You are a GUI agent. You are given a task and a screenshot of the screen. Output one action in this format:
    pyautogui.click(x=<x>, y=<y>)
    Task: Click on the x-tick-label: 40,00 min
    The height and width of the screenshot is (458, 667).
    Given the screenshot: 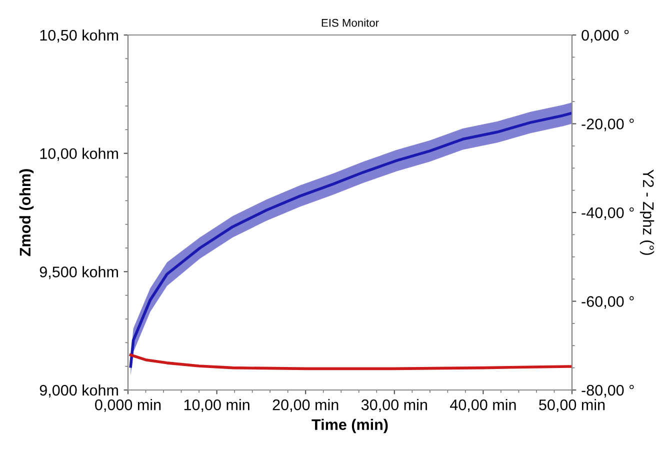 What is the action you would take?
    pyautogui.click(x=483, y=405)
    